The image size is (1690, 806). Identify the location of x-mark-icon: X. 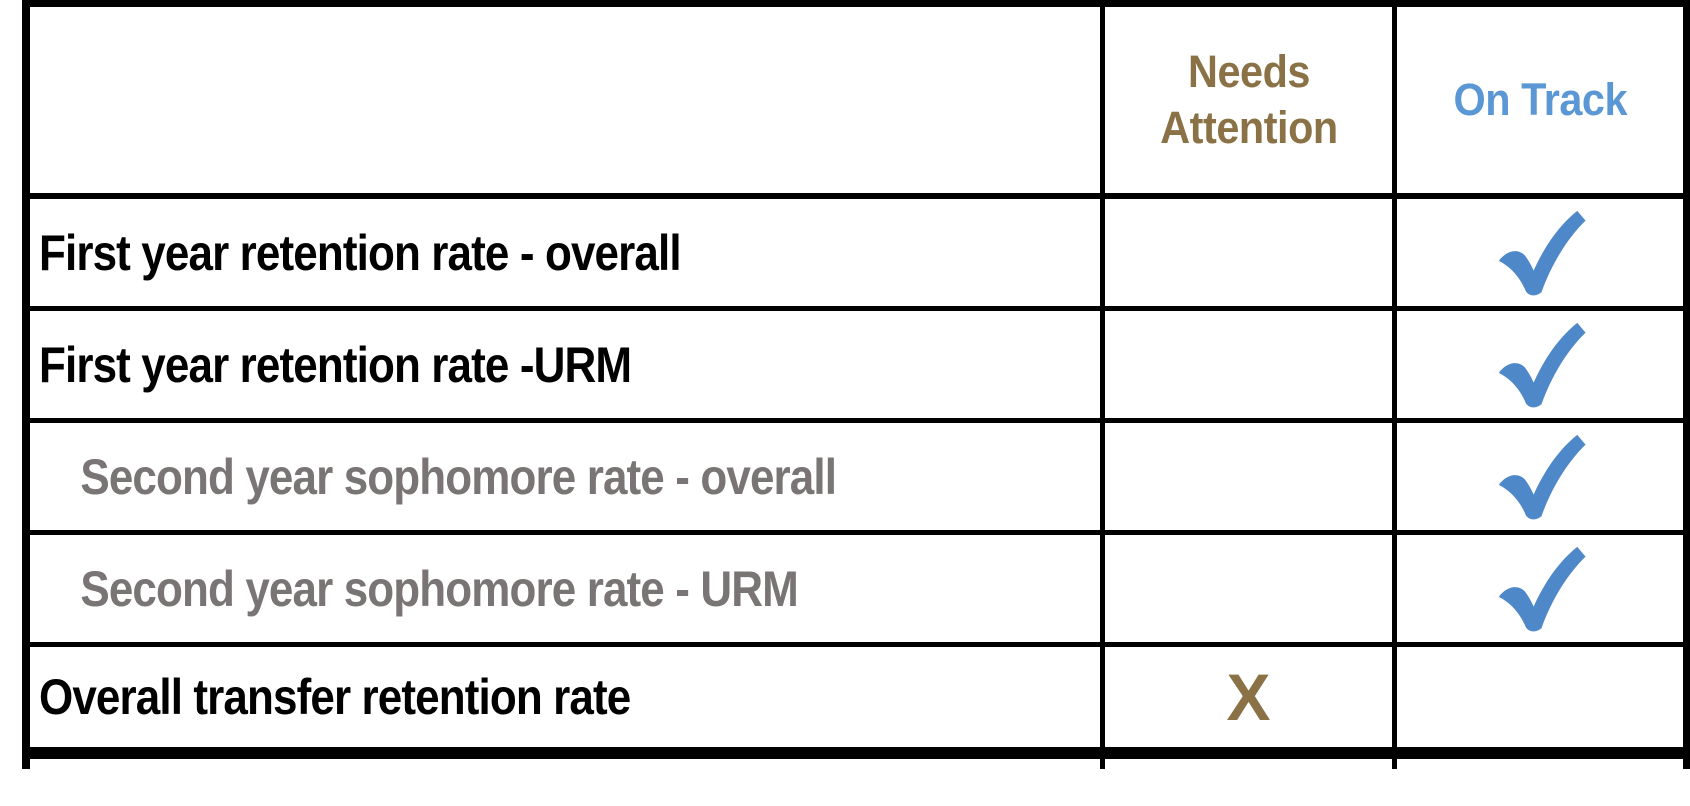
(1248, 697).